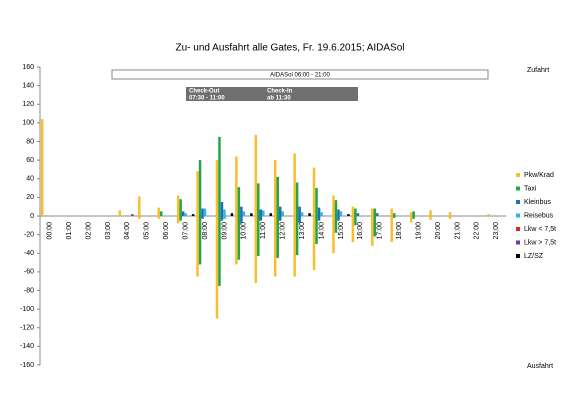  What do you see at coordinates (30, 179) in the screenshot?
I see `y-tick-label: 40` at bounding box center [30, 179].